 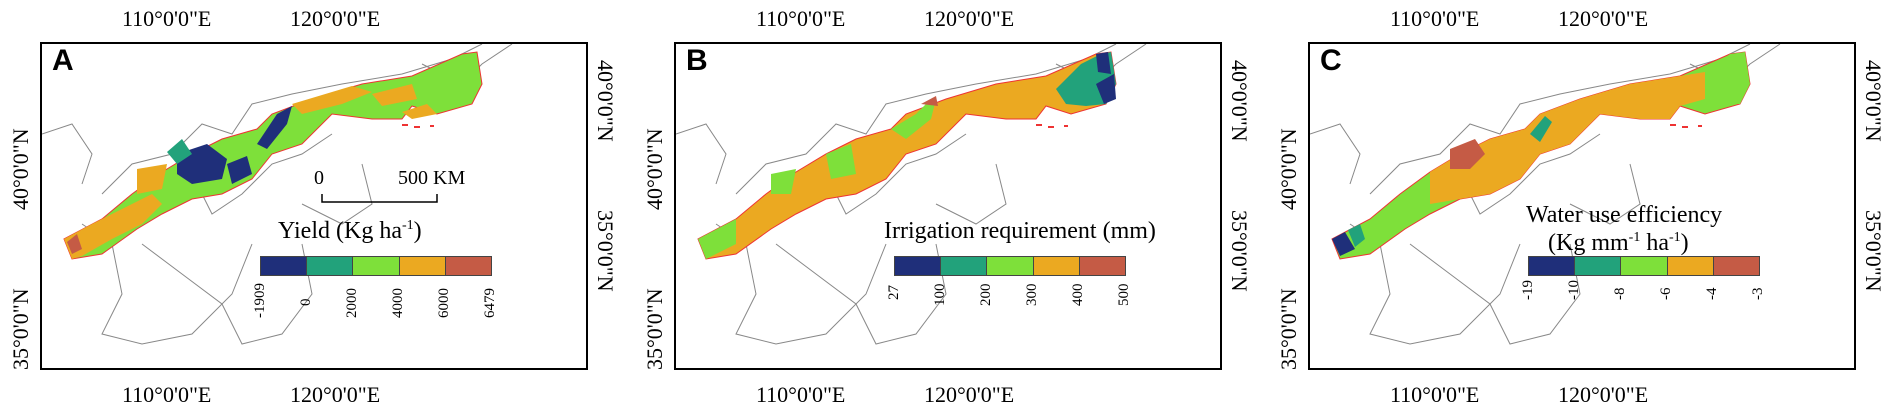 I want to click on legend-colorbar-b, so click(x=1010, y=266).